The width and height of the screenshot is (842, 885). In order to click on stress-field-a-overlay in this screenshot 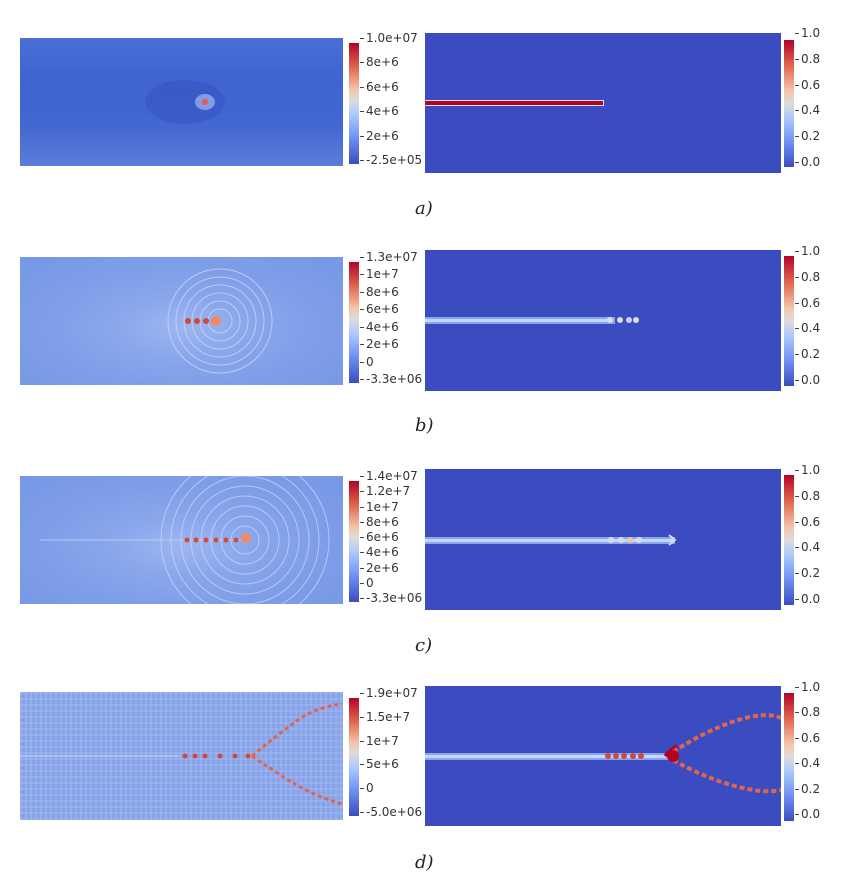, I will do `click(185, 102)`.